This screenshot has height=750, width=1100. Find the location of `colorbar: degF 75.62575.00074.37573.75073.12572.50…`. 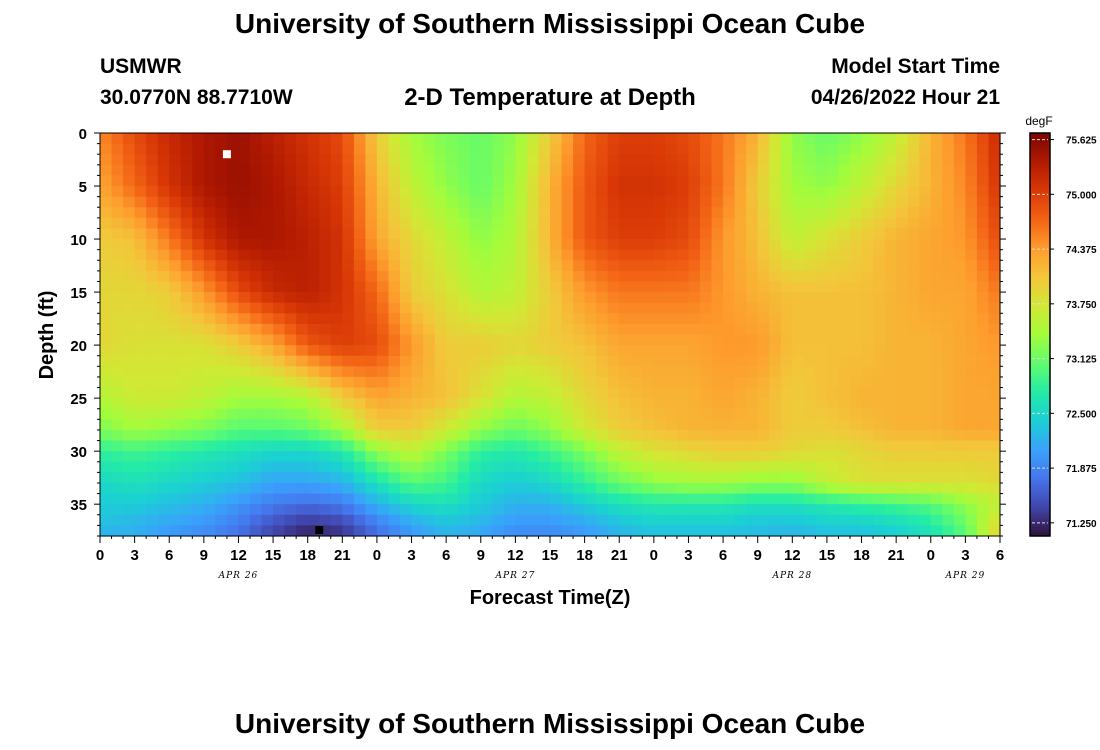

colorbar: degF 75.62575.00074.37573.75073.12572.50… is located at coordinates (1061, 325).